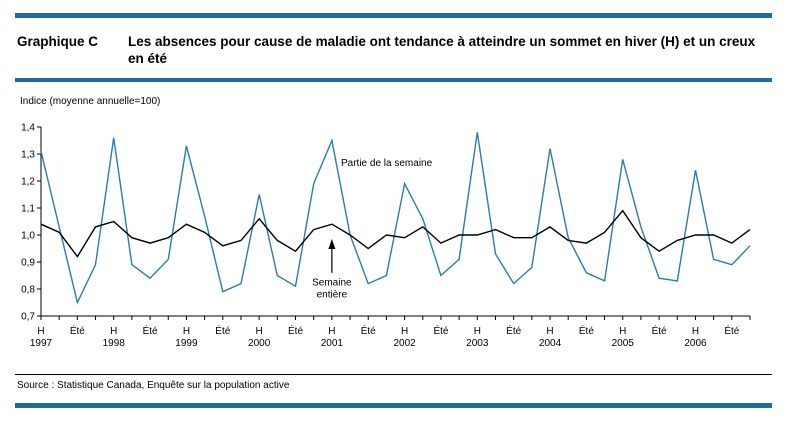 This screenshot has height=423, width=797. I want to click on x-year-label: 2003, so click(477, 343).